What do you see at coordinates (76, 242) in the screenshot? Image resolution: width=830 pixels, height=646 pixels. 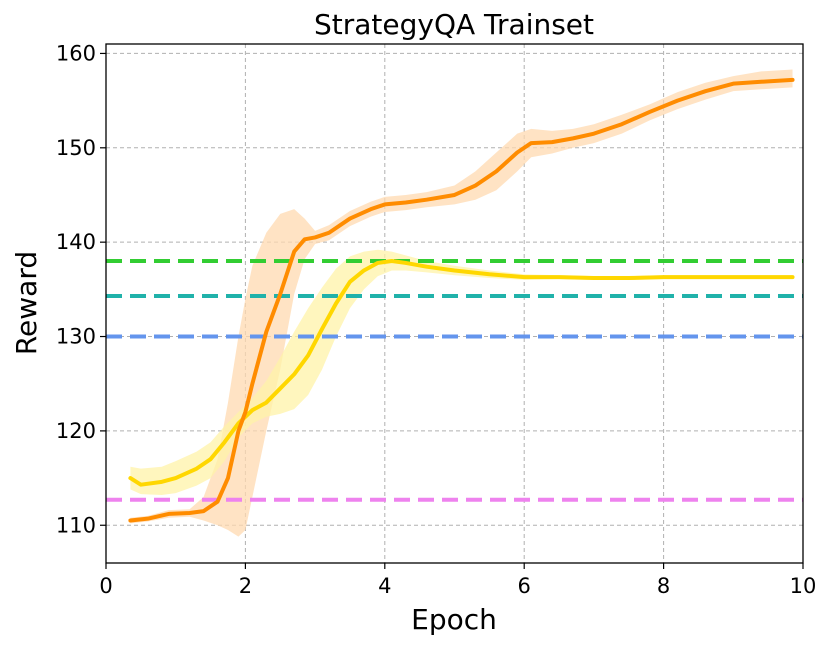 I see `y-tick-label: 140` at bounding box center [76, 242].